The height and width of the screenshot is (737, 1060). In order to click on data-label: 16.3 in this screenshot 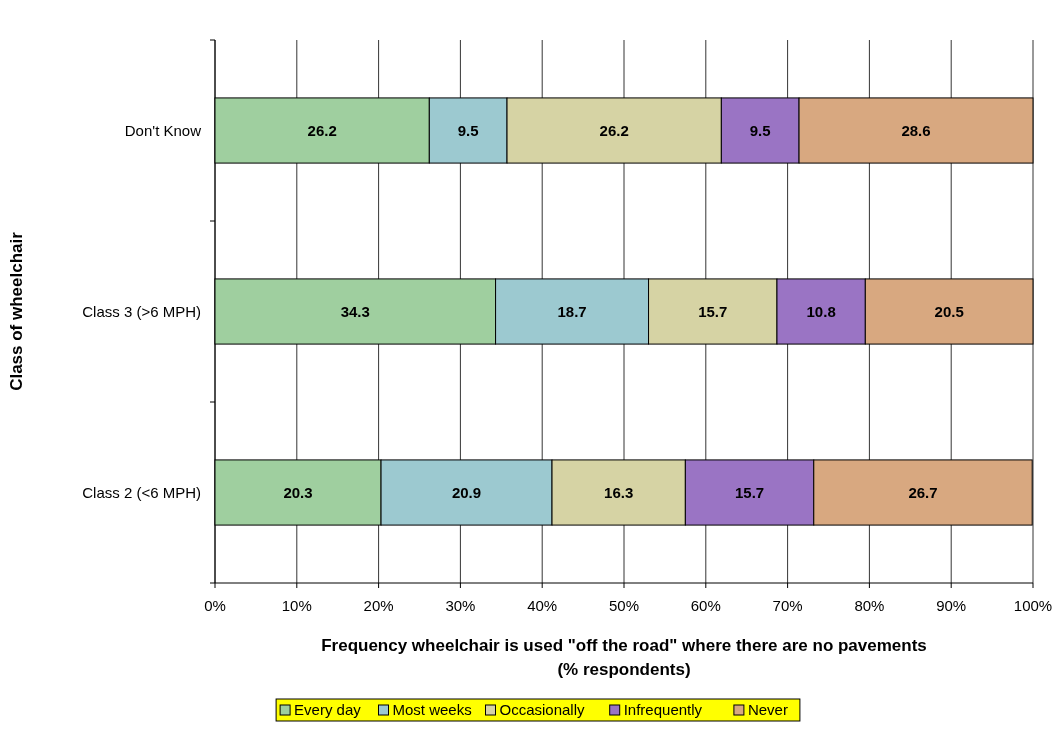, I will do `click(619, 492)`.